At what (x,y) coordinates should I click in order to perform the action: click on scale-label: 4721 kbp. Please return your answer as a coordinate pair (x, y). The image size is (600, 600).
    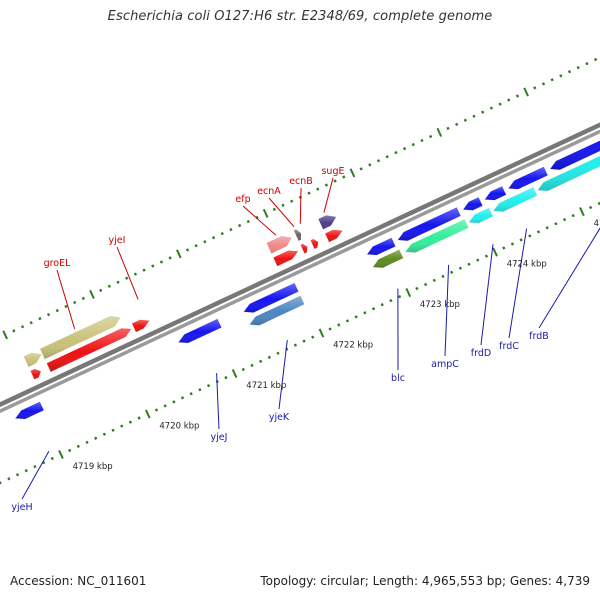
    Looking at the image, I should click on (266, 386).